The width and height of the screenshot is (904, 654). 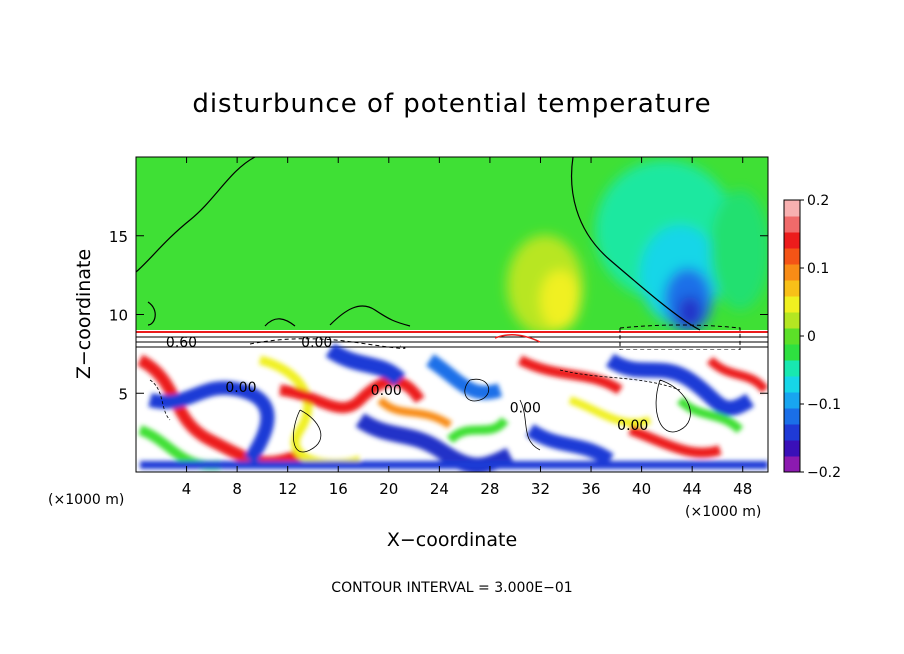 I want to click on x-tick-label: 48, so click(x=742, y=489).